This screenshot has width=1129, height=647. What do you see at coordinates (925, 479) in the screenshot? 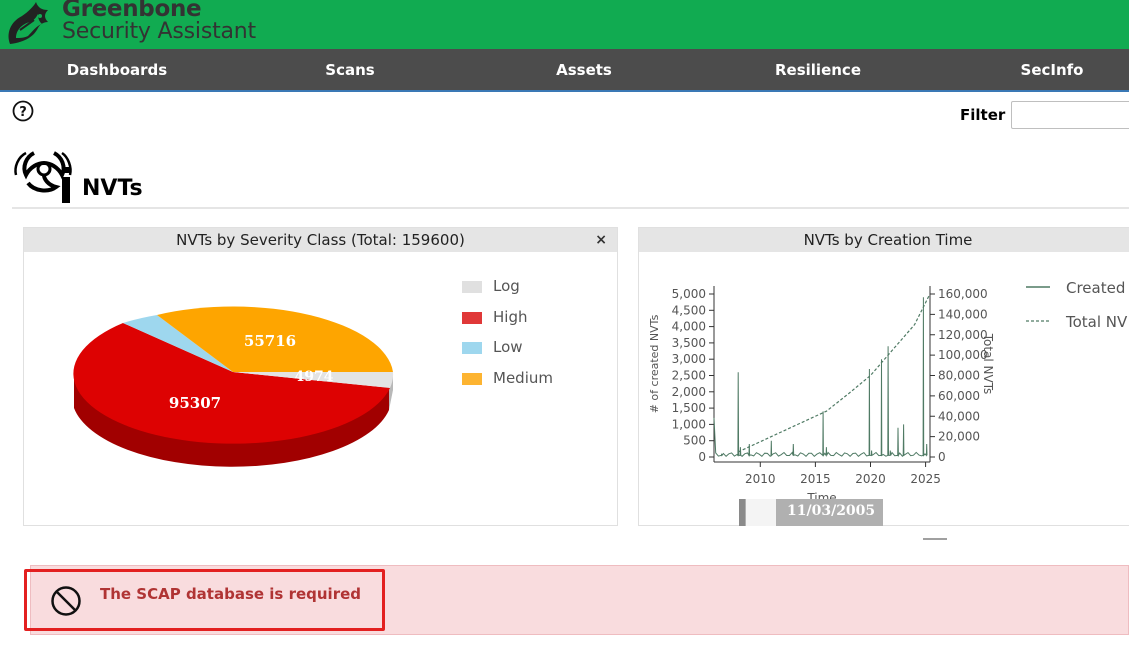
I see `x-tick-label: 2025` at bounding box center [925, 479].